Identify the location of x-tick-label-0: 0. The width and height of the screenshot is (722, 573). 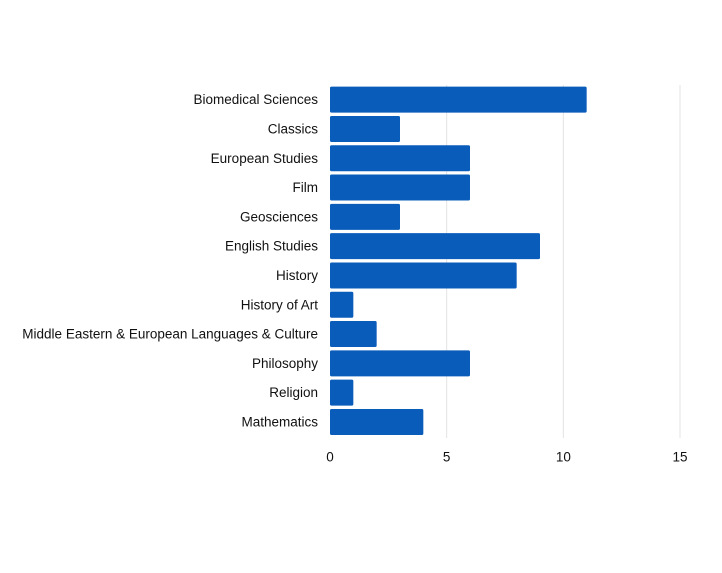
(330, 457).